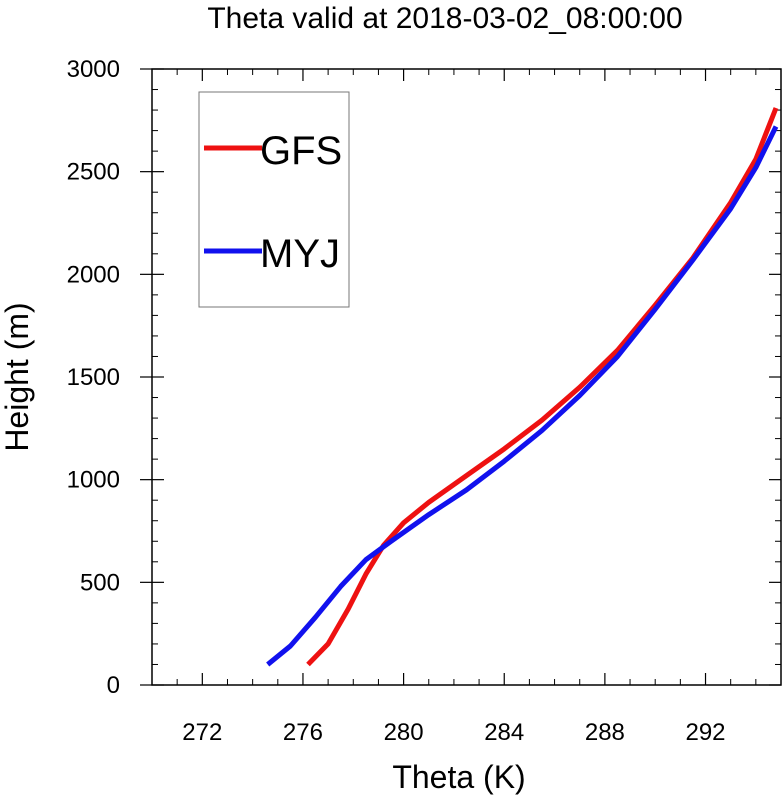  I want to click on x-tick-label: 292, so click(705, 732).